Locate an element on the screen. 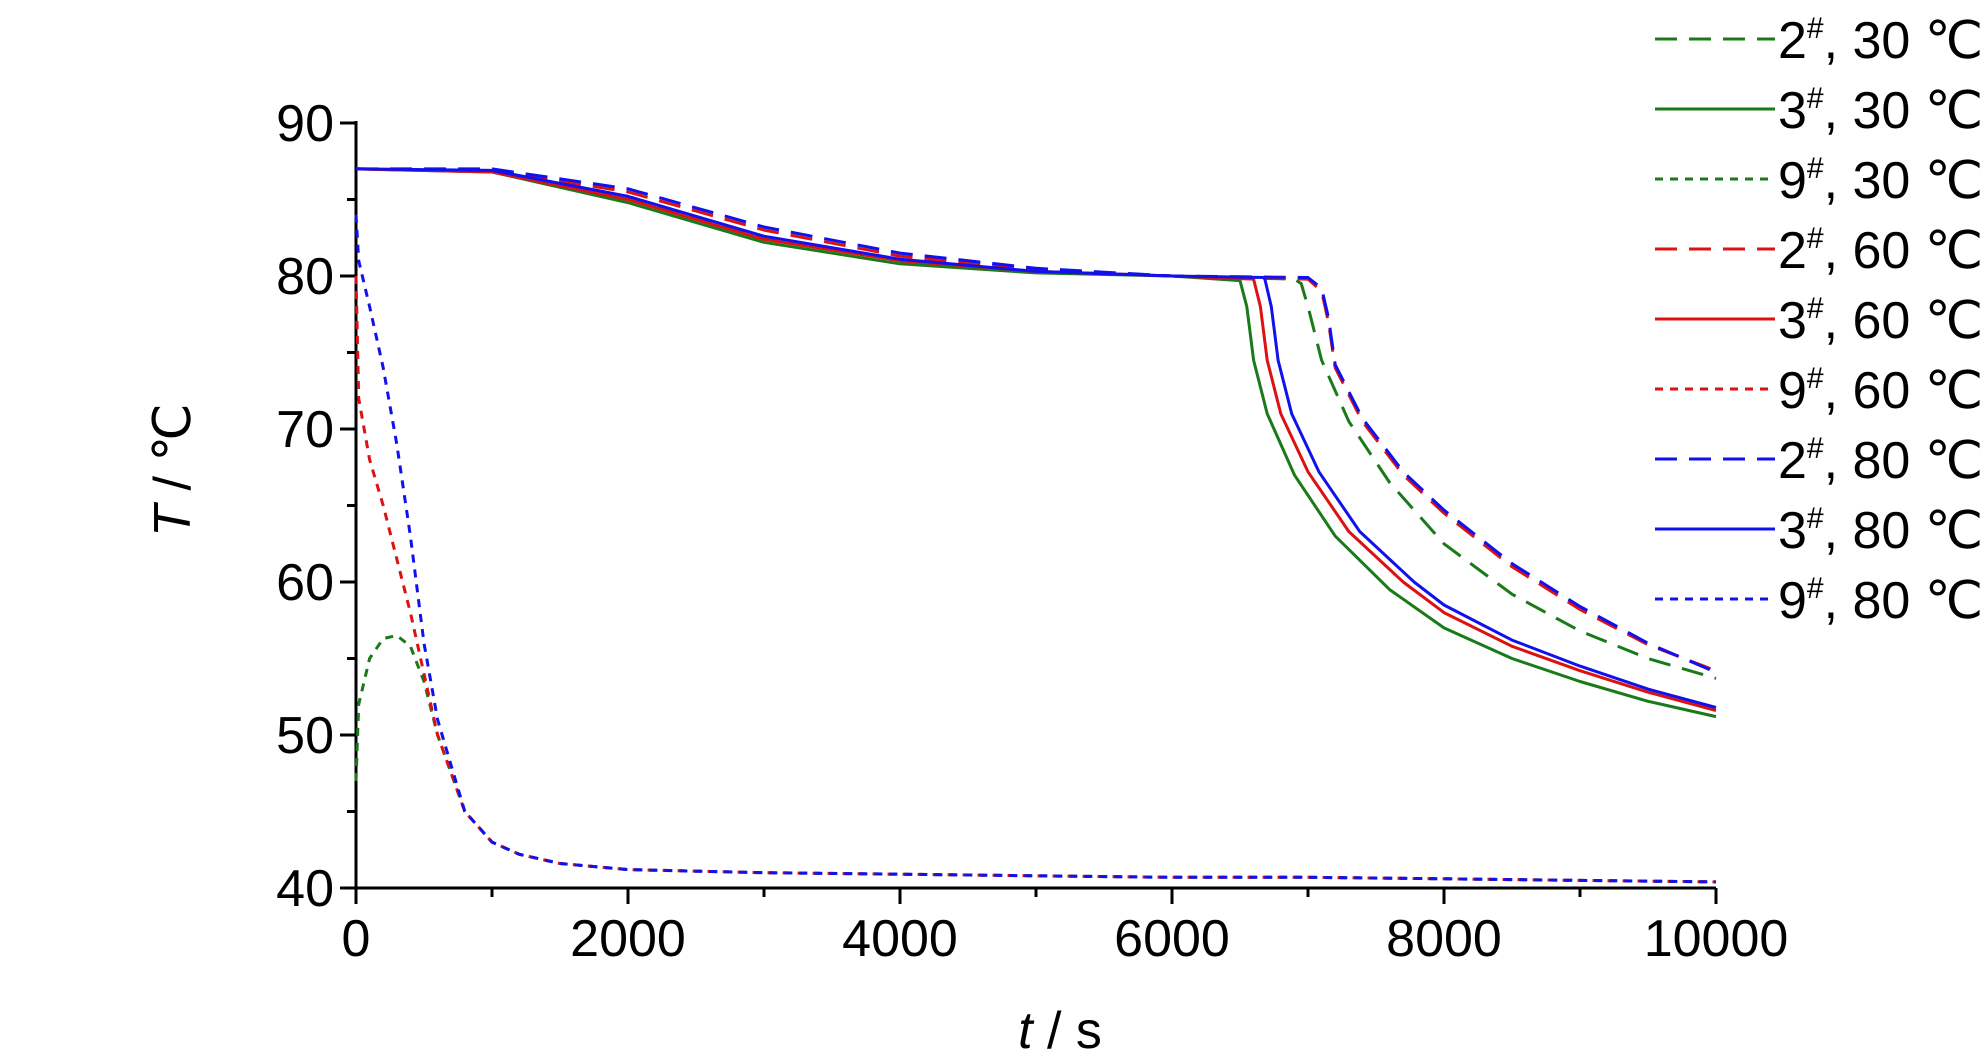  y-axis-variable: T is located at coordinates (173, 519).